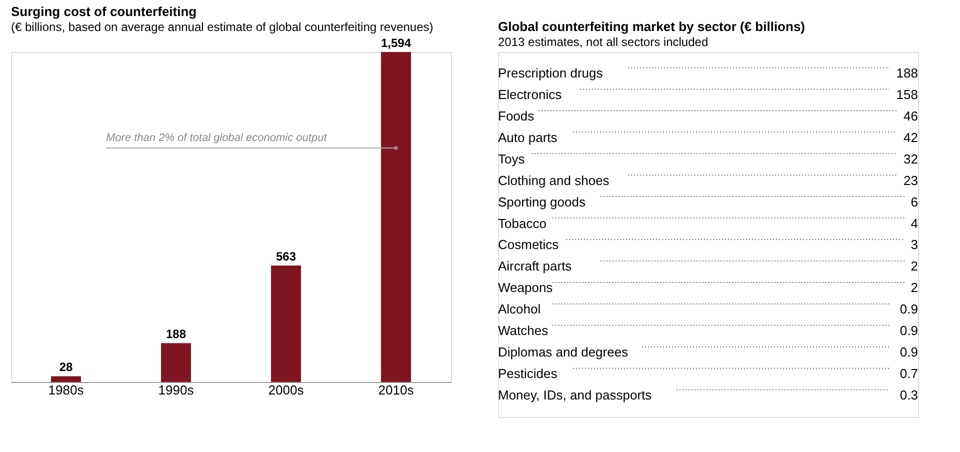 The image size is (960, 452). Describe the element at coordinates (286, 256) in the screenshot. I see `data-label: 563` at that location.